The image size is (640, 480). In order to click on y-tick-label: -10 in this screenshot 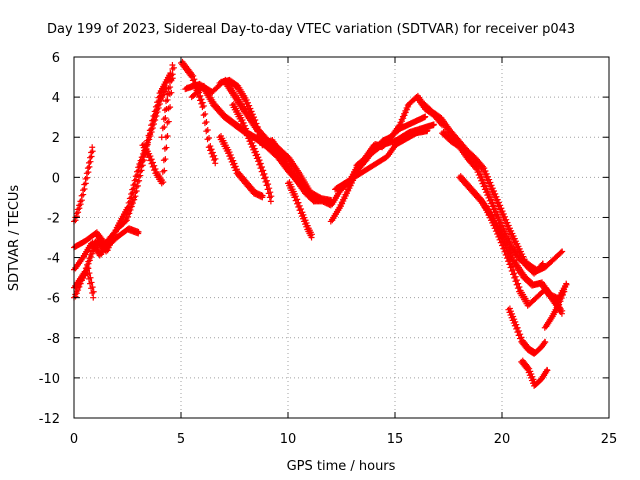, I will do `click(49, 379)`.